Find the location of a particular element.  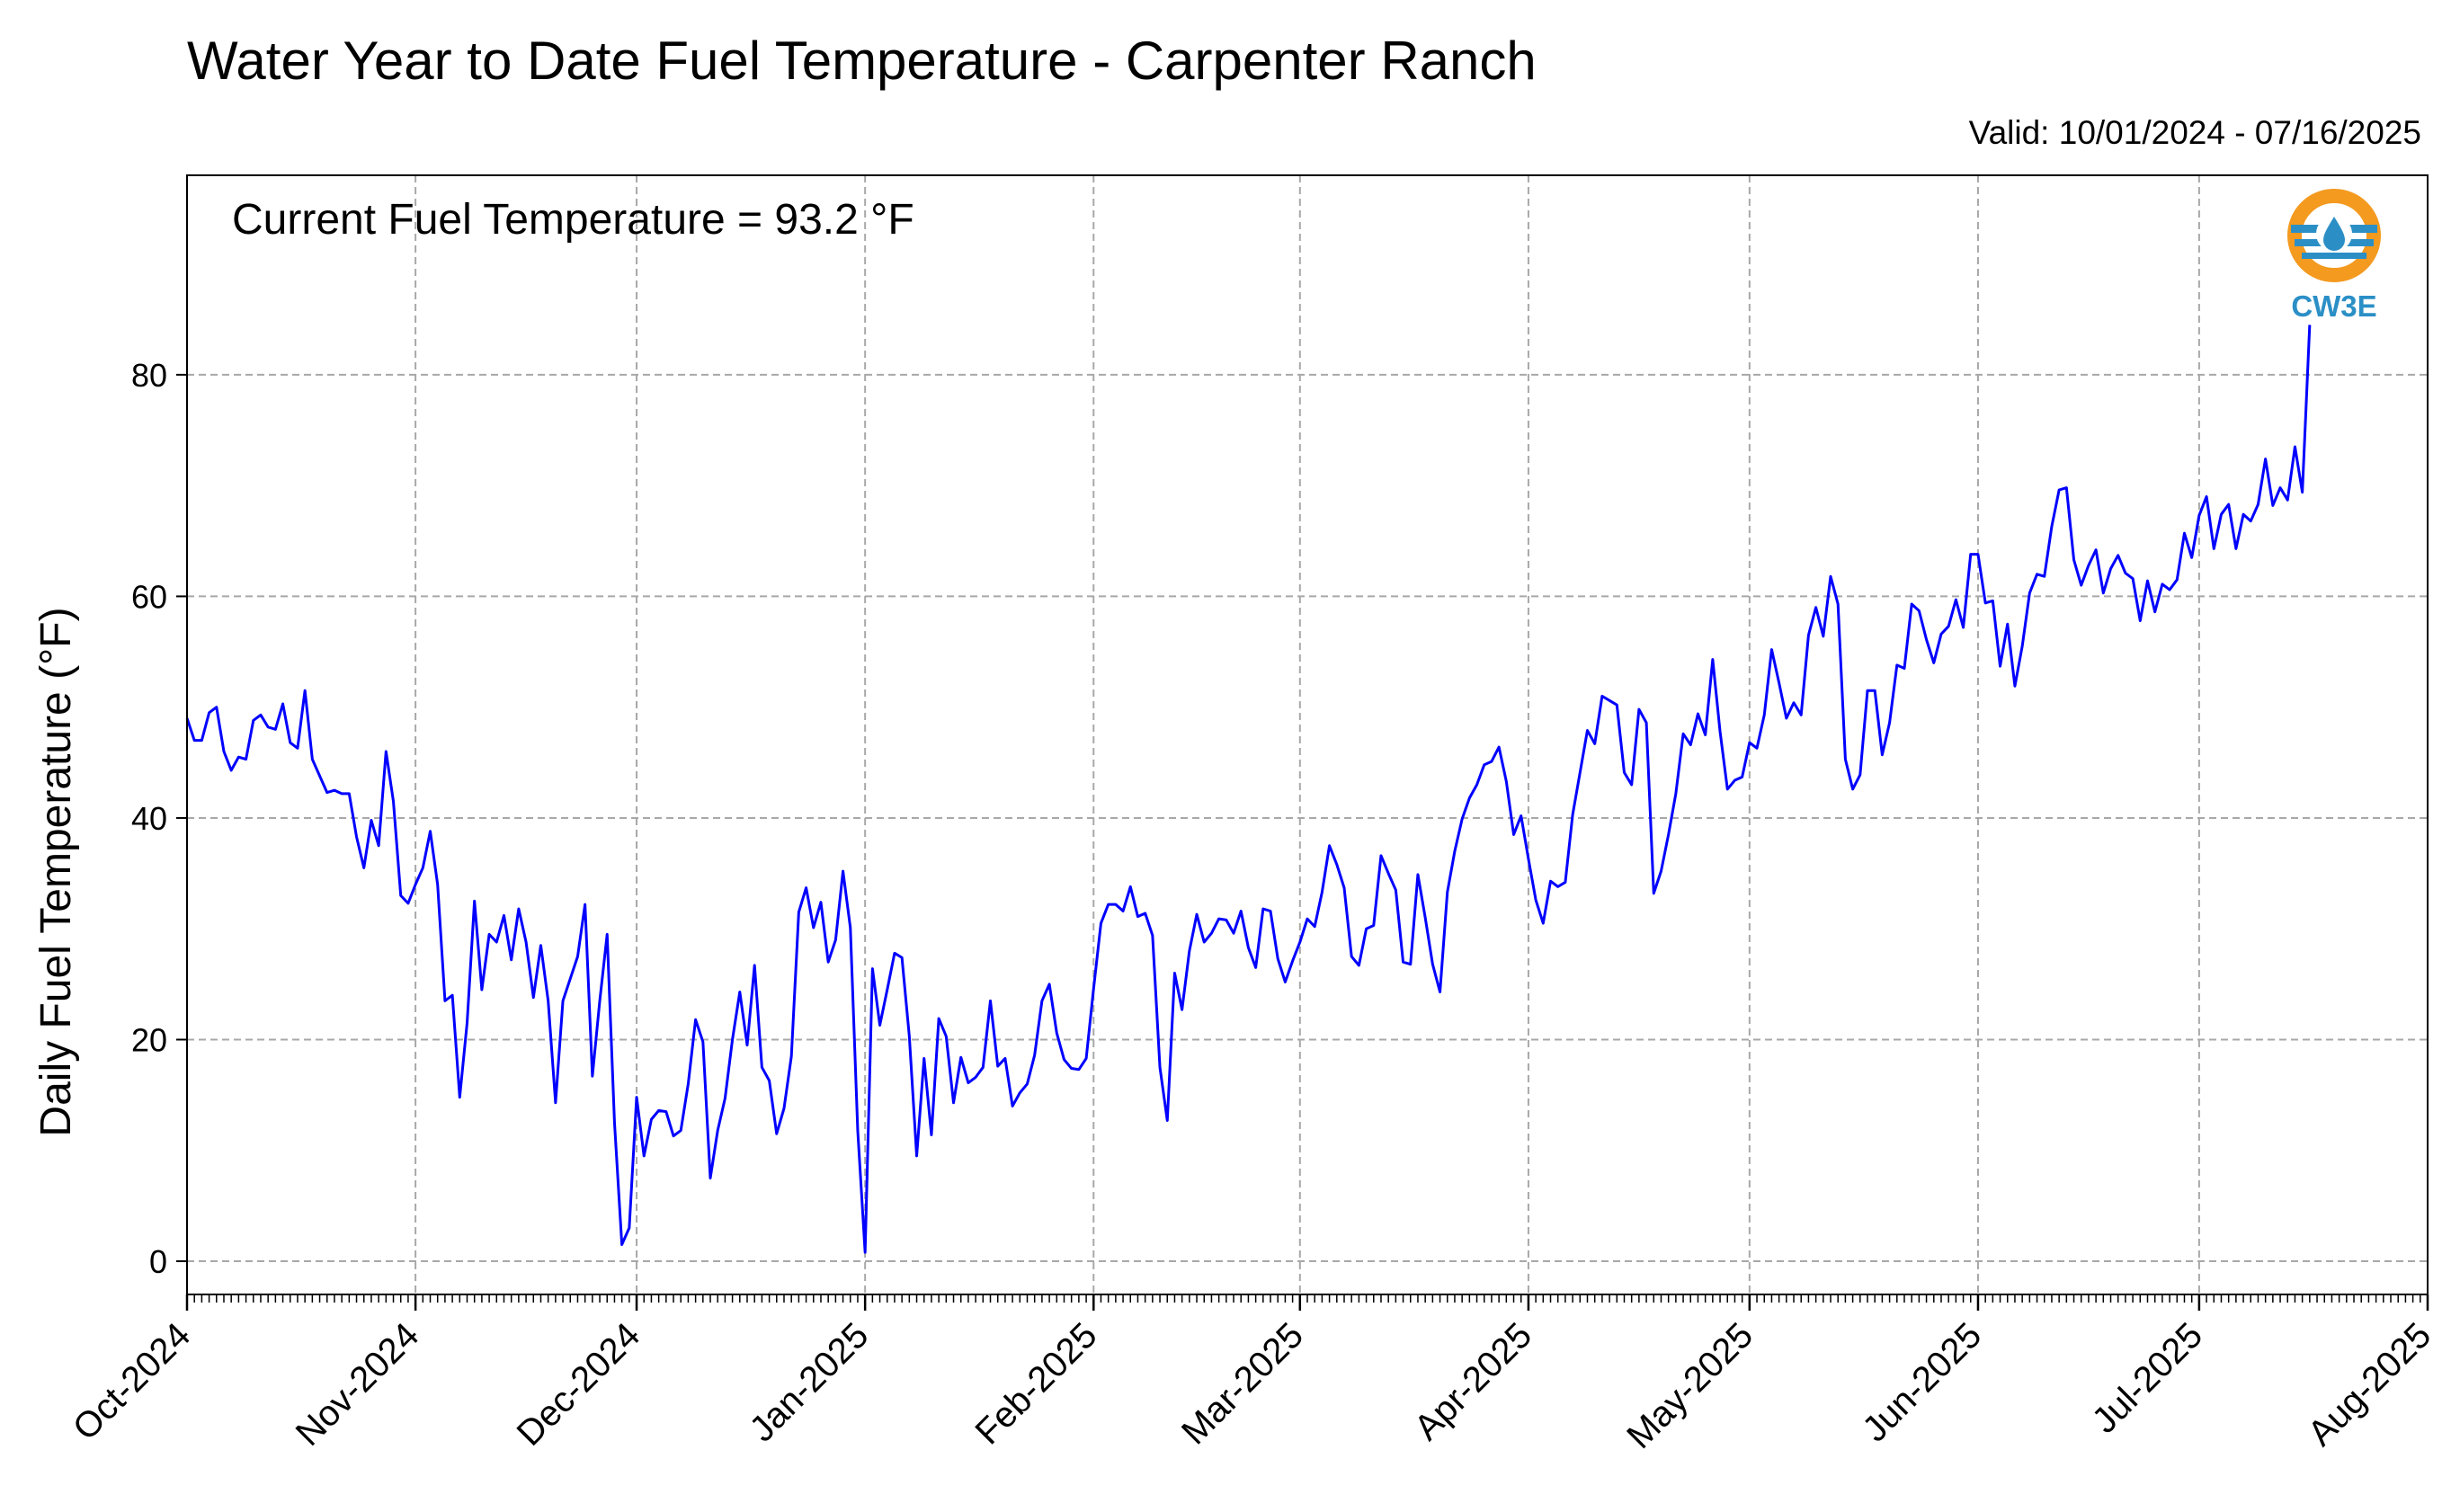

logo-text: CW3E is located at coordinates (2333, 306).